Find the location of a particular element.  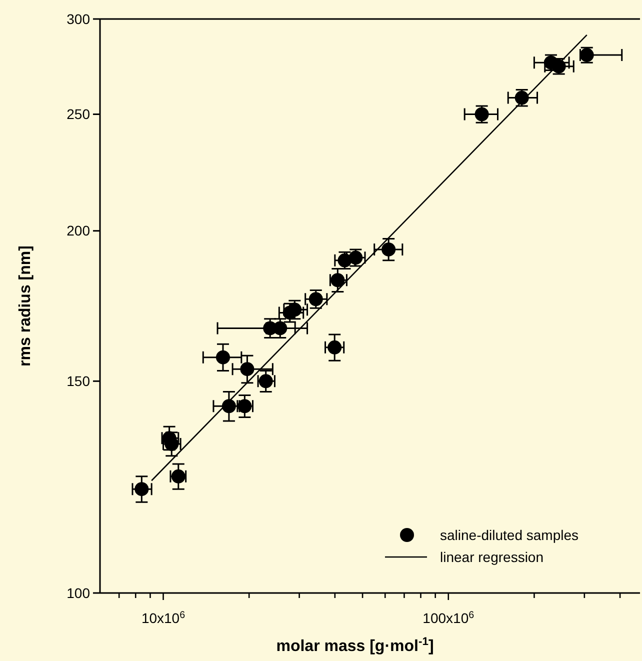

y-axis-title: rms radius [nm] is located at coordinates (25, 306).